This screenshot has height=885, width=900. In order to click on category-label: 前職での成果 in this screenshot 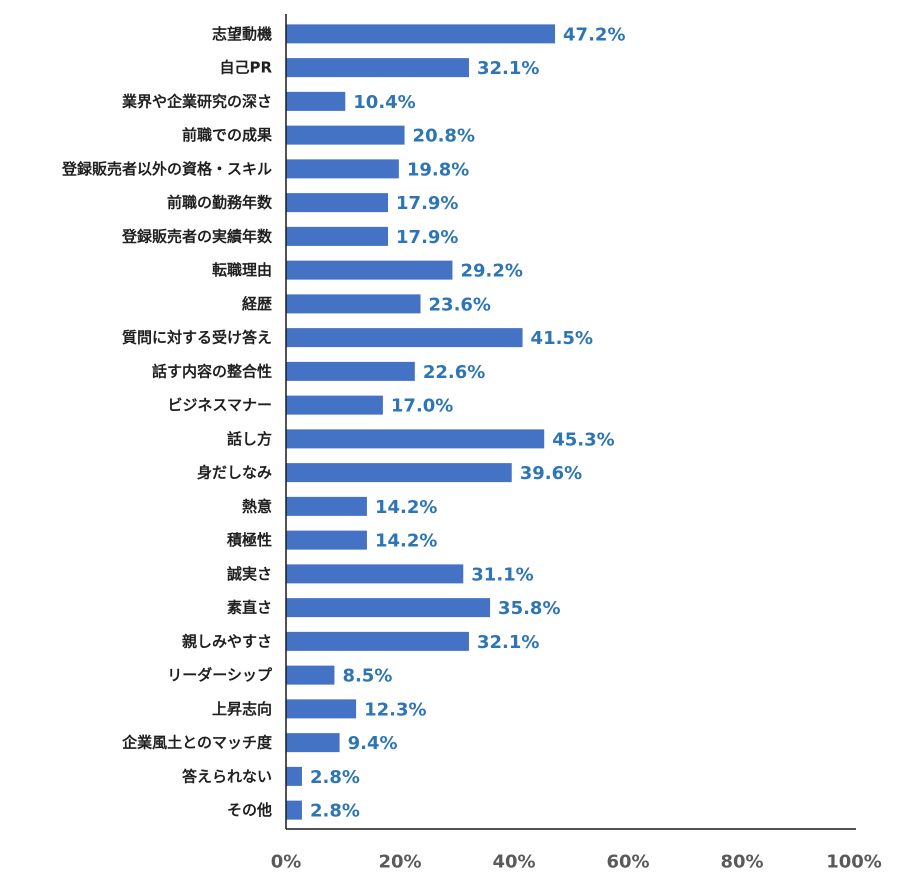, I will do `click(227, 135)`.